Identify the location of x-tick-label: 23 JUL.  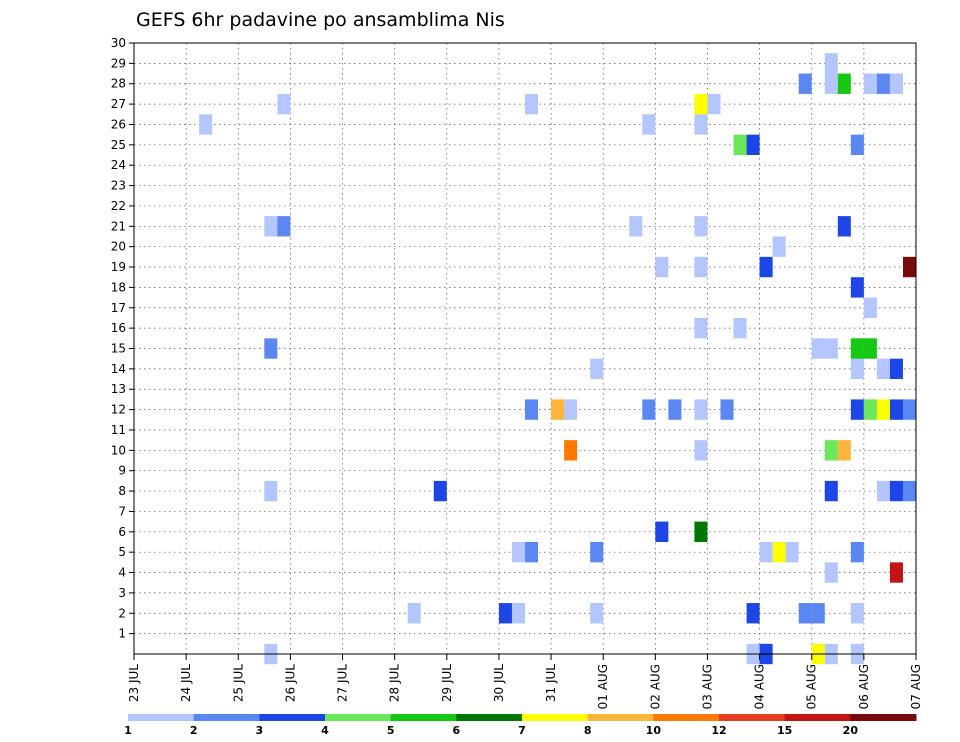
(134, 683).